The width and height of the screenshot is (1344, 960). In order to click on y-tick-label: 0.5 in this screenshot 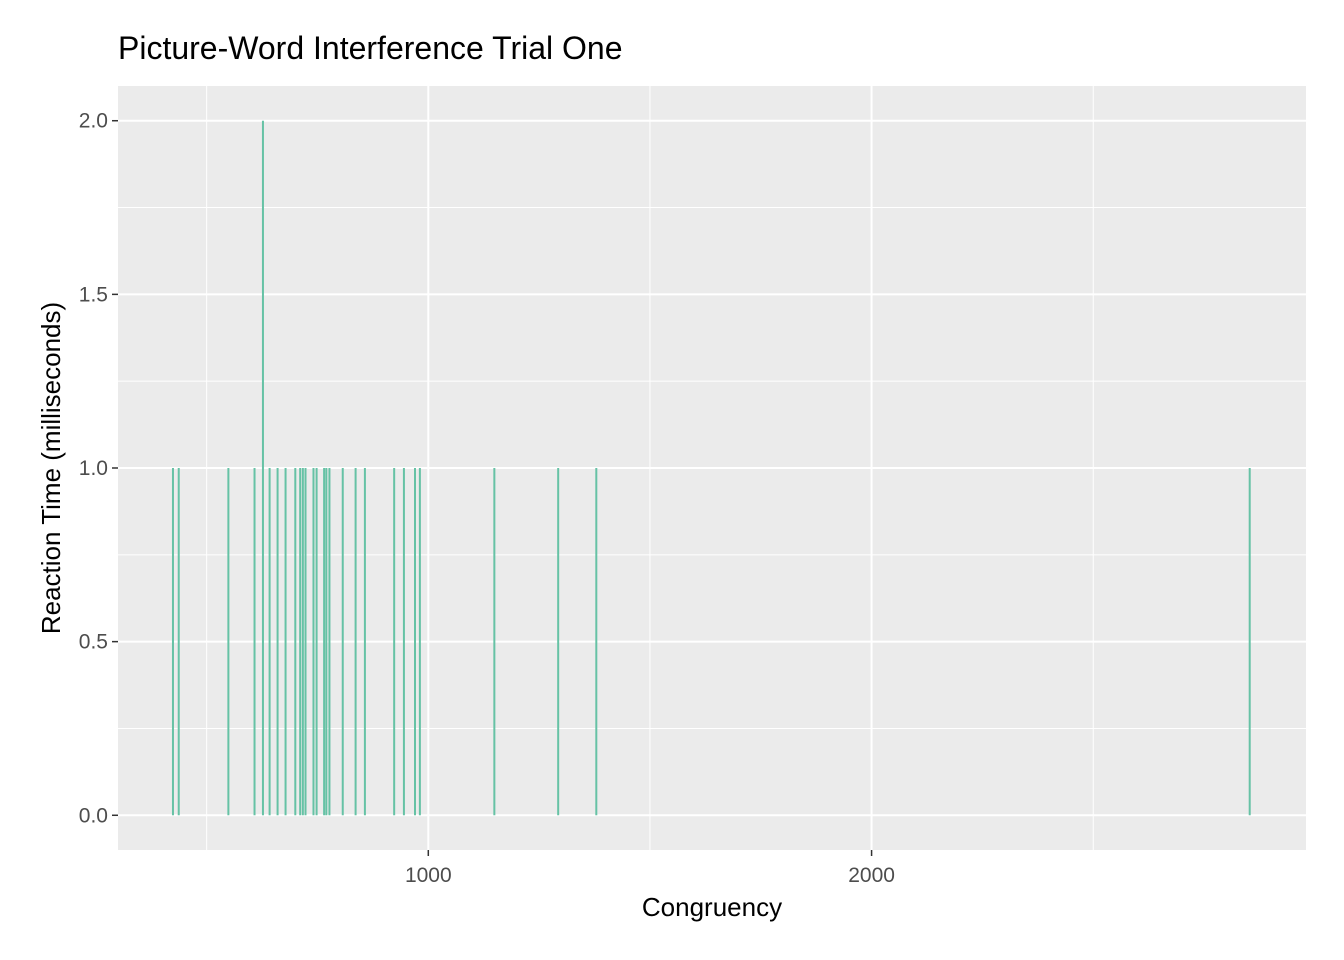, I will do `click(93, 642)`.